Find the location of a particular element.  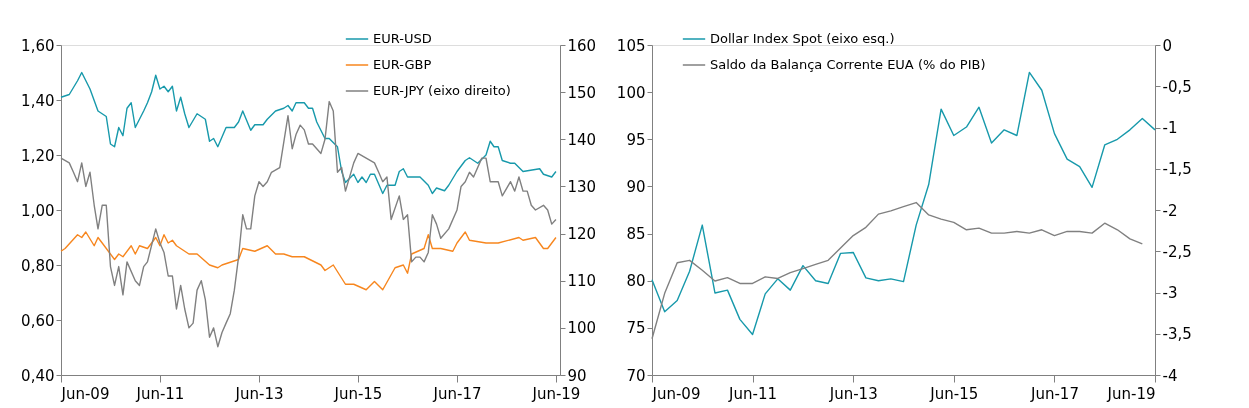

y-tick-label: 90 is located at coordinates (636, 186).